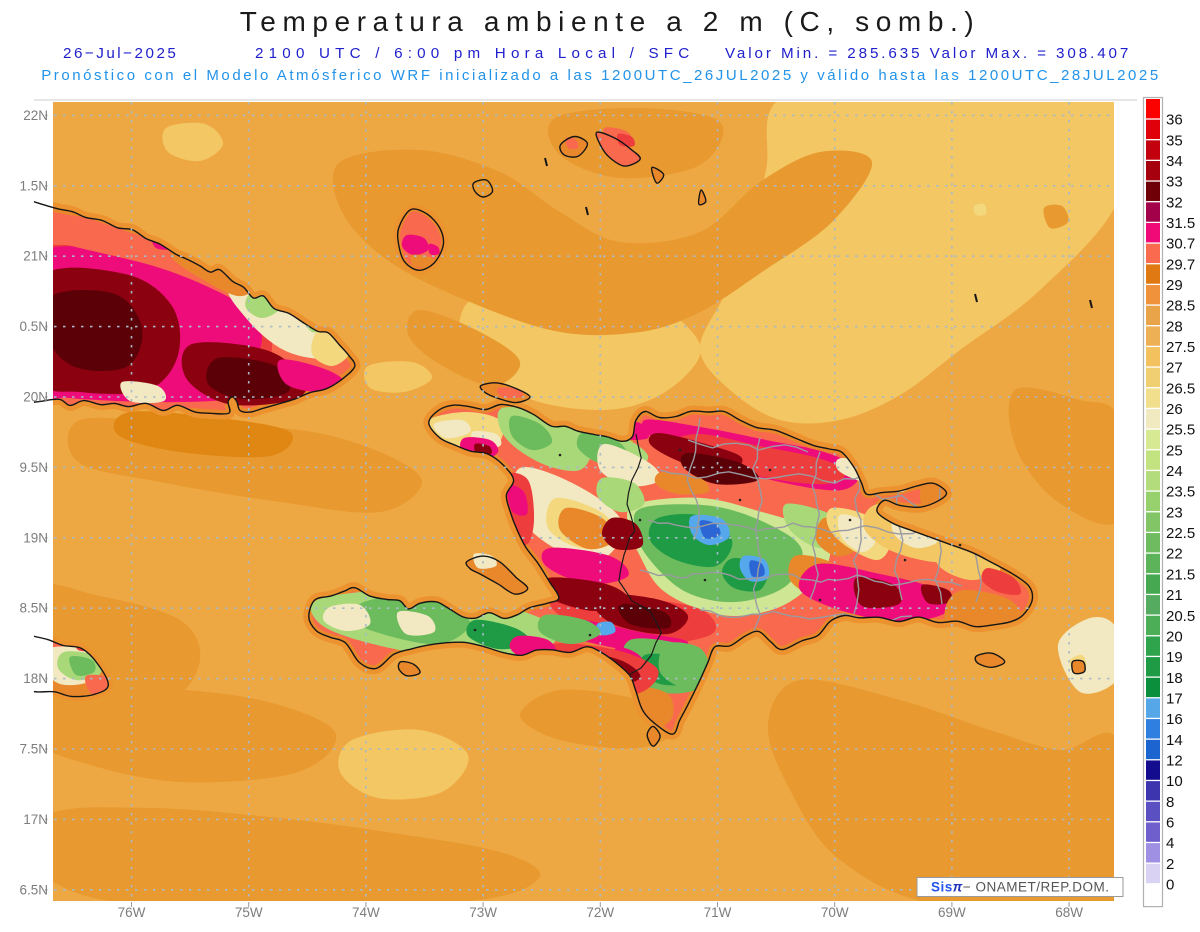 This screenshot has width=1200, height=932. What do you see at coordinates (1174, 698) in the screenshot?
I see `svg-text: 17` at bounding box center [1174, 698].